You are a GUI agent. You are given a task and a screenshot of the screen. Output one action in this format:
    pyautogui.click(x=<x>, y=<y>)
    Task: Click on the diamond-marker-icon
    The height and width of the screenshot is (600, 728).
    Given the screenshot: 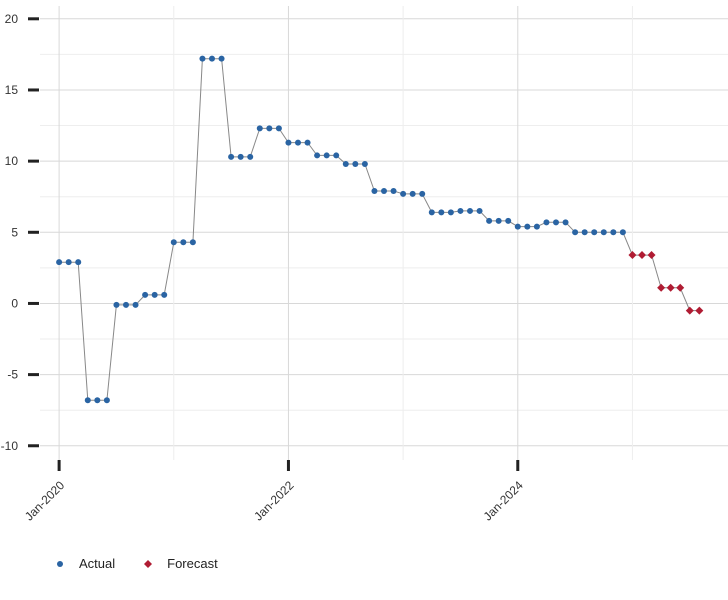 What is the action you would take?
    pyautogui.click(x=148, y=564)
    